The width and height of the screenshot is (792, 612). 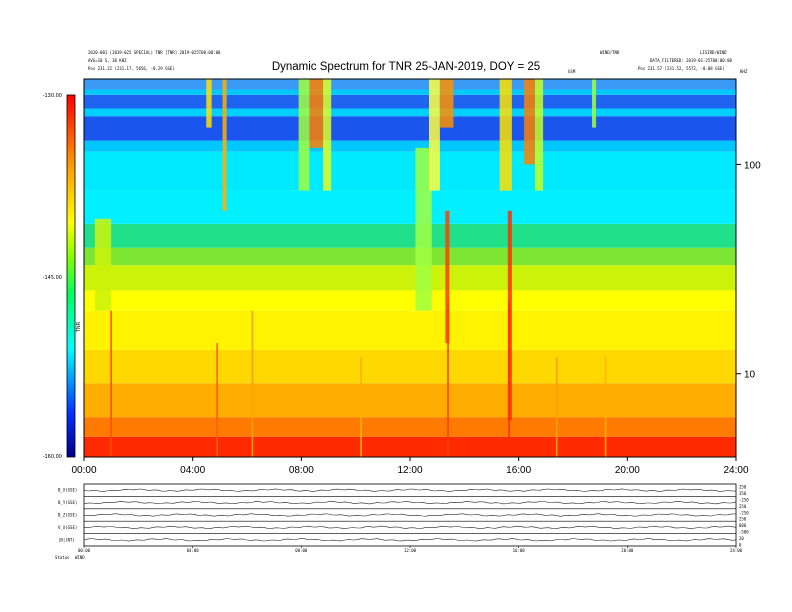 I want to click on colorbar-side-label: TNR, so click(x=79, y=327).